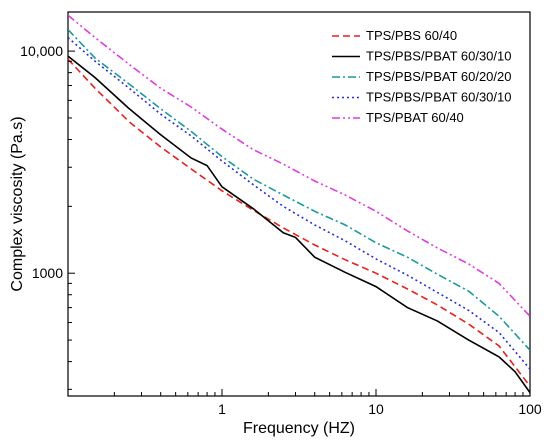 The width and height of the screenshot is (550, 441). Describe the element at coordinates (17, 203) in the screenshot. I see `y-axis-title: Complex viscosity (Pa.s)` at that location.